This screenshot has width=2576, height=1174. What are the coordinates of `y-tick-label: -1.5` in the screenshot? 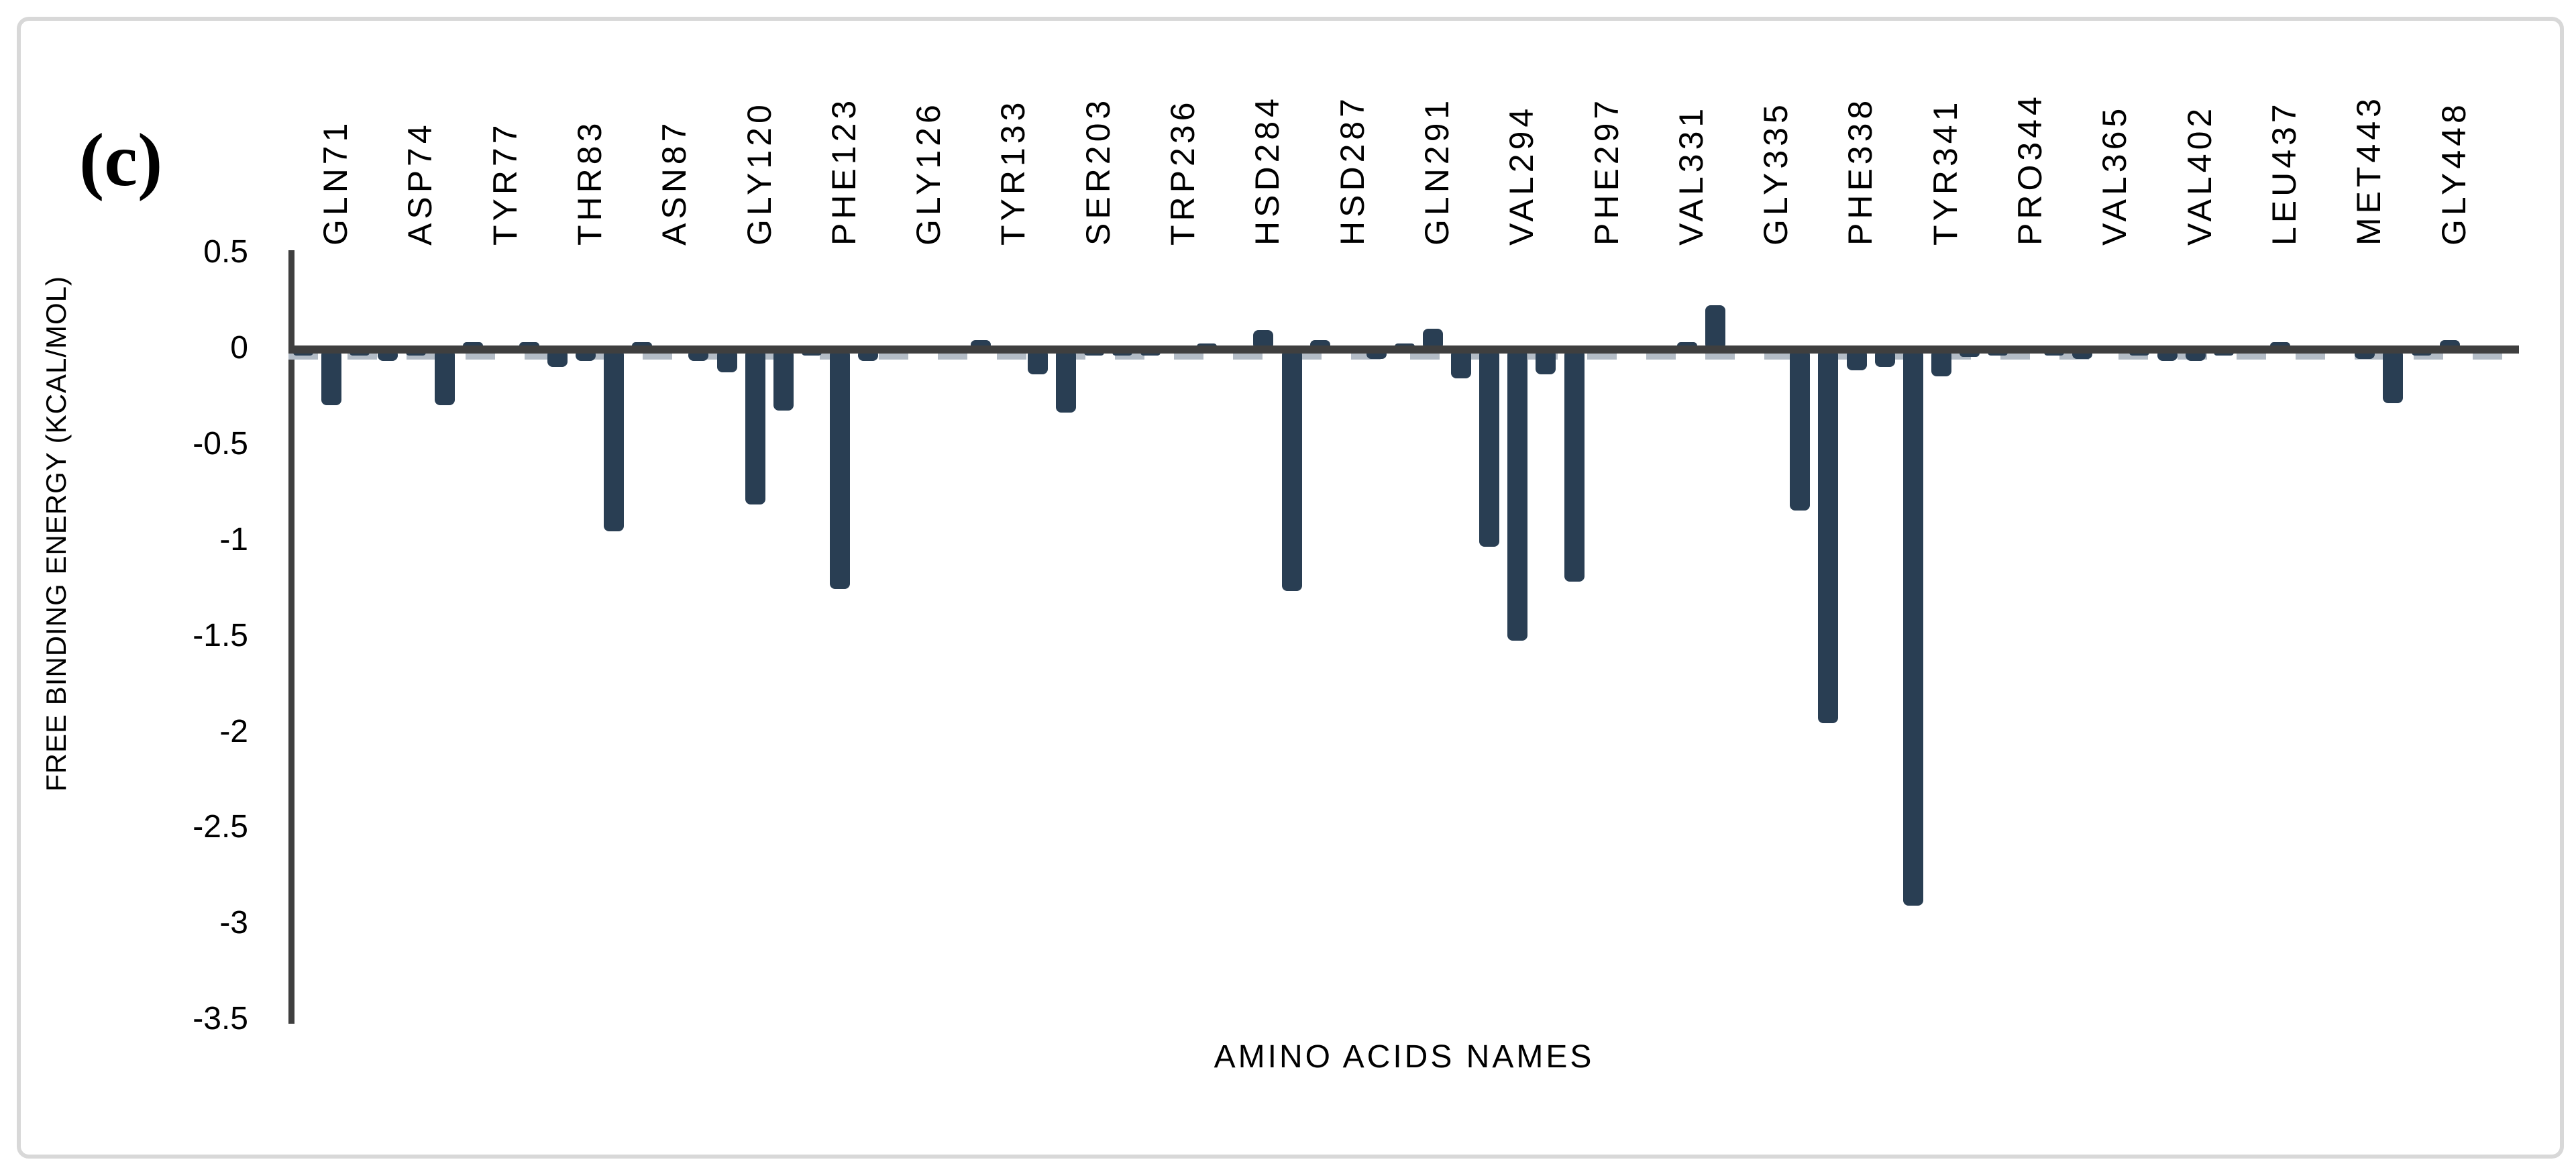 It's located at (220, 635).